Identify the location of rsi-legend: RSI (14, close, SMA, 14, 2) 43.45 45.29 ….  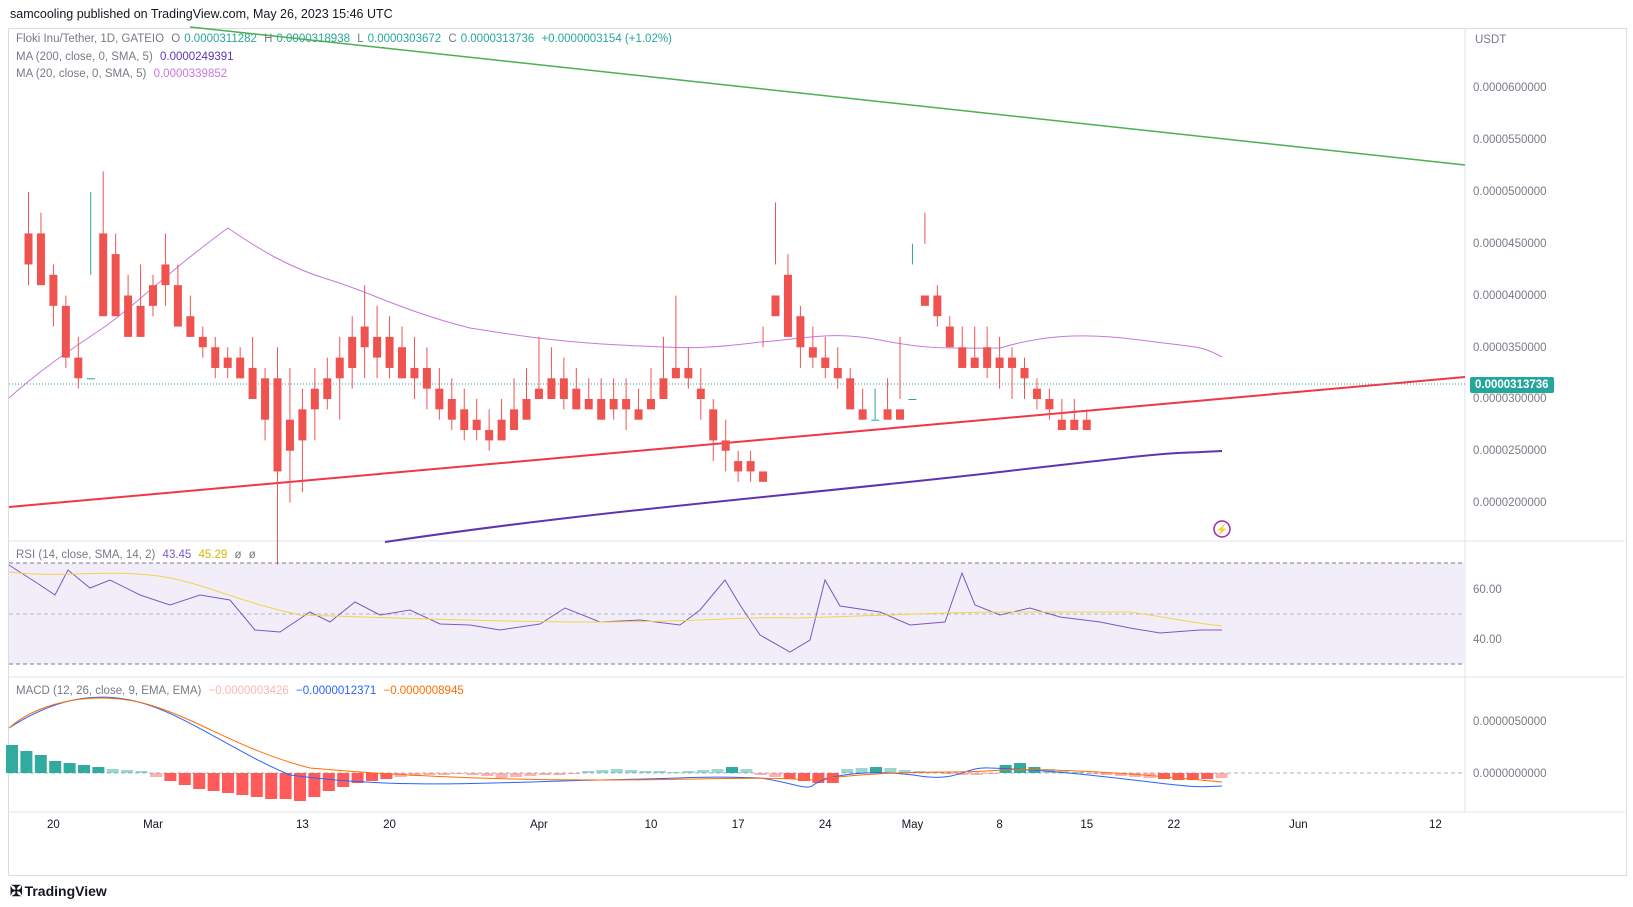
(138, 555).